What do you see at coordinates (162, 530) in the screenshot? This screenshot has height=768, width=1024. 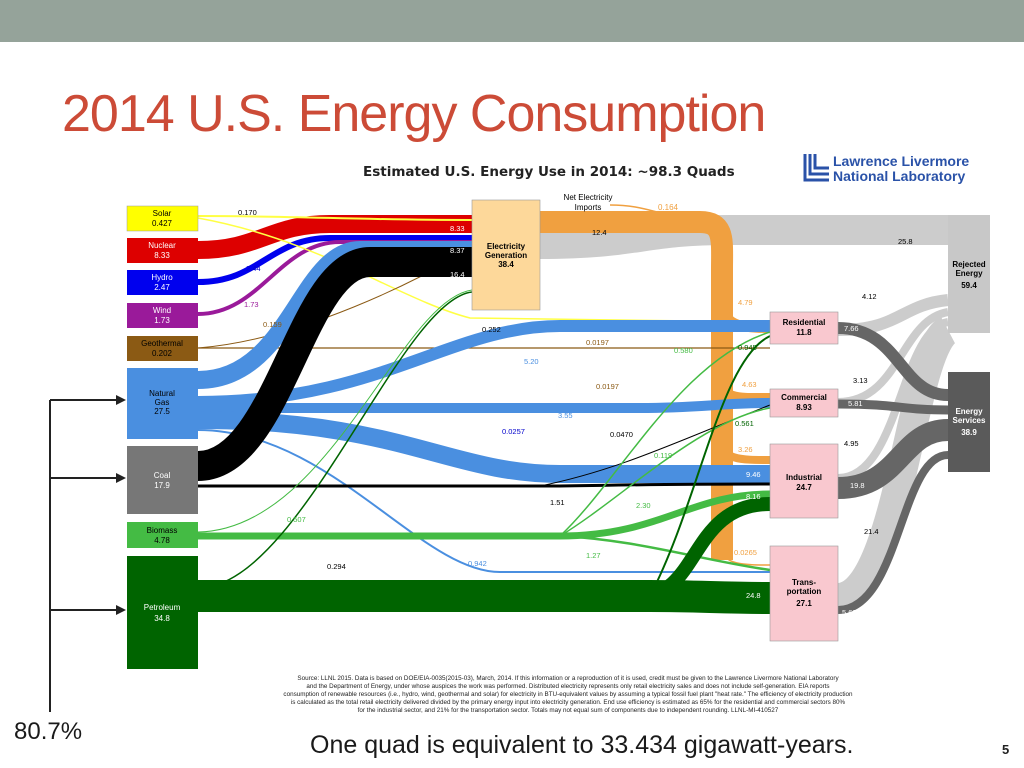 I see `source-biomass-name: Biomass` at bounding box center [162, 530].